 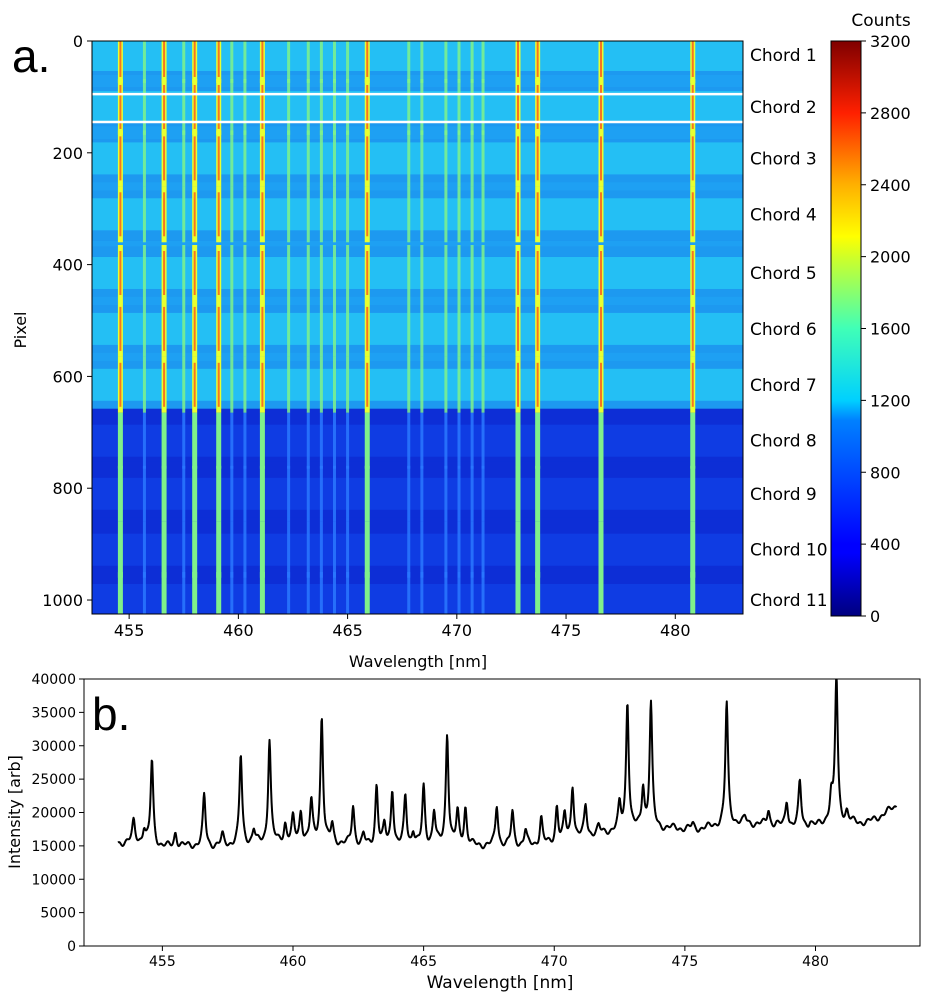 What do you see at coordinates (402, 627) in the screenshot?
I see `heatmap-x-ticks: 455 460 465 470 475 480` at bounding box center [402, 627].